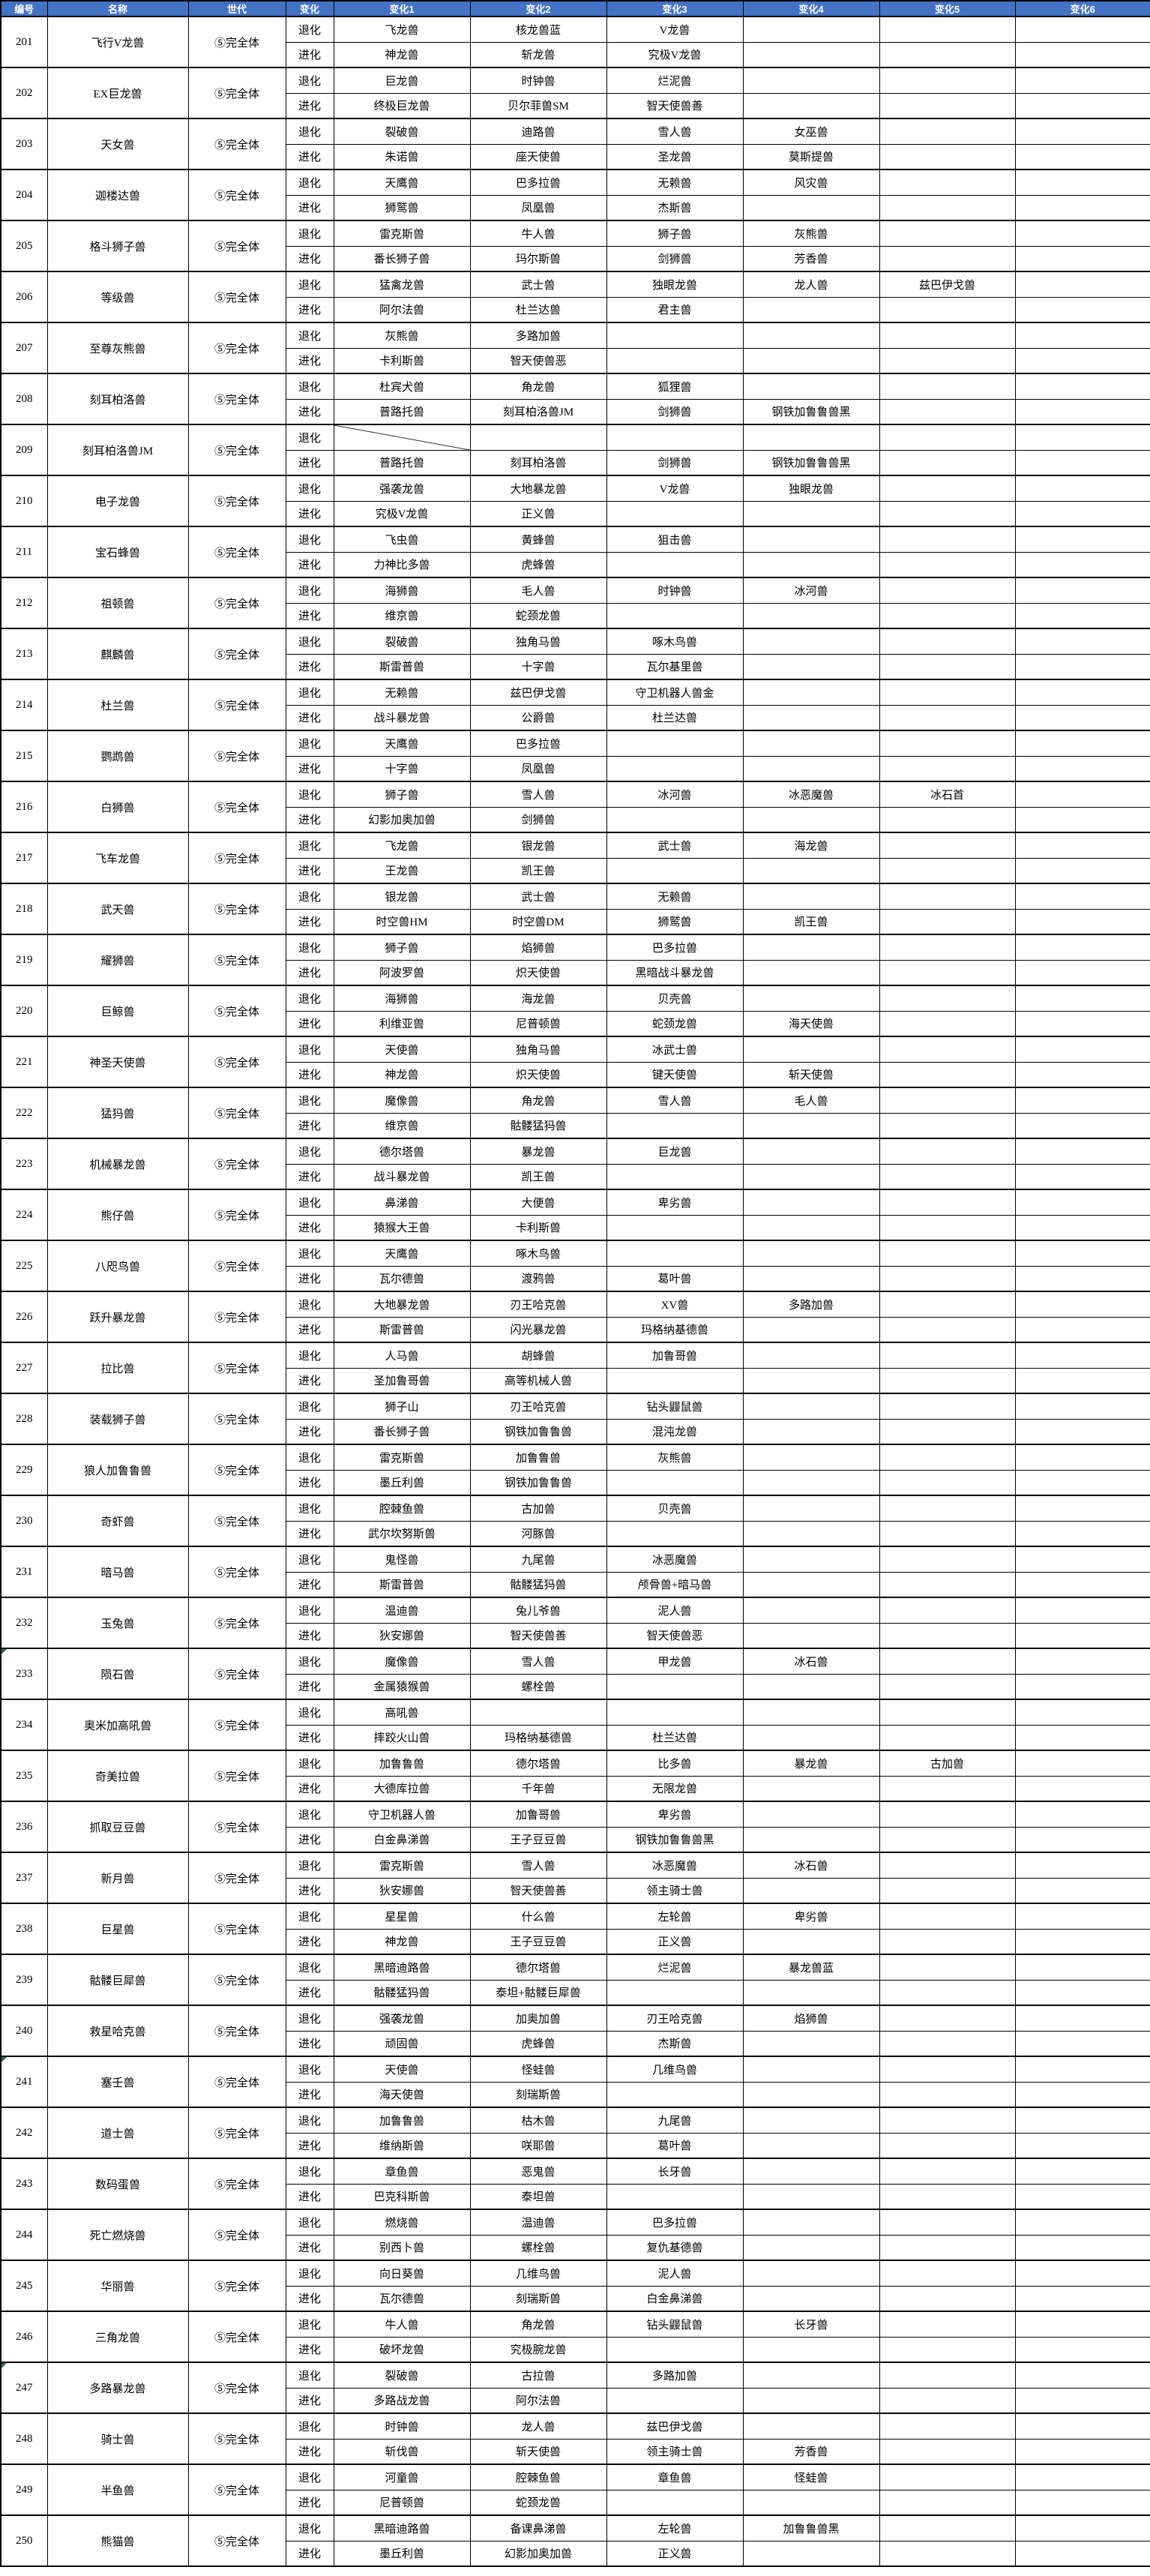 This screenshot has width=1150, height=2576. I want to click on evolve-change-cell: 智天使兽善, so click(538, 1636).